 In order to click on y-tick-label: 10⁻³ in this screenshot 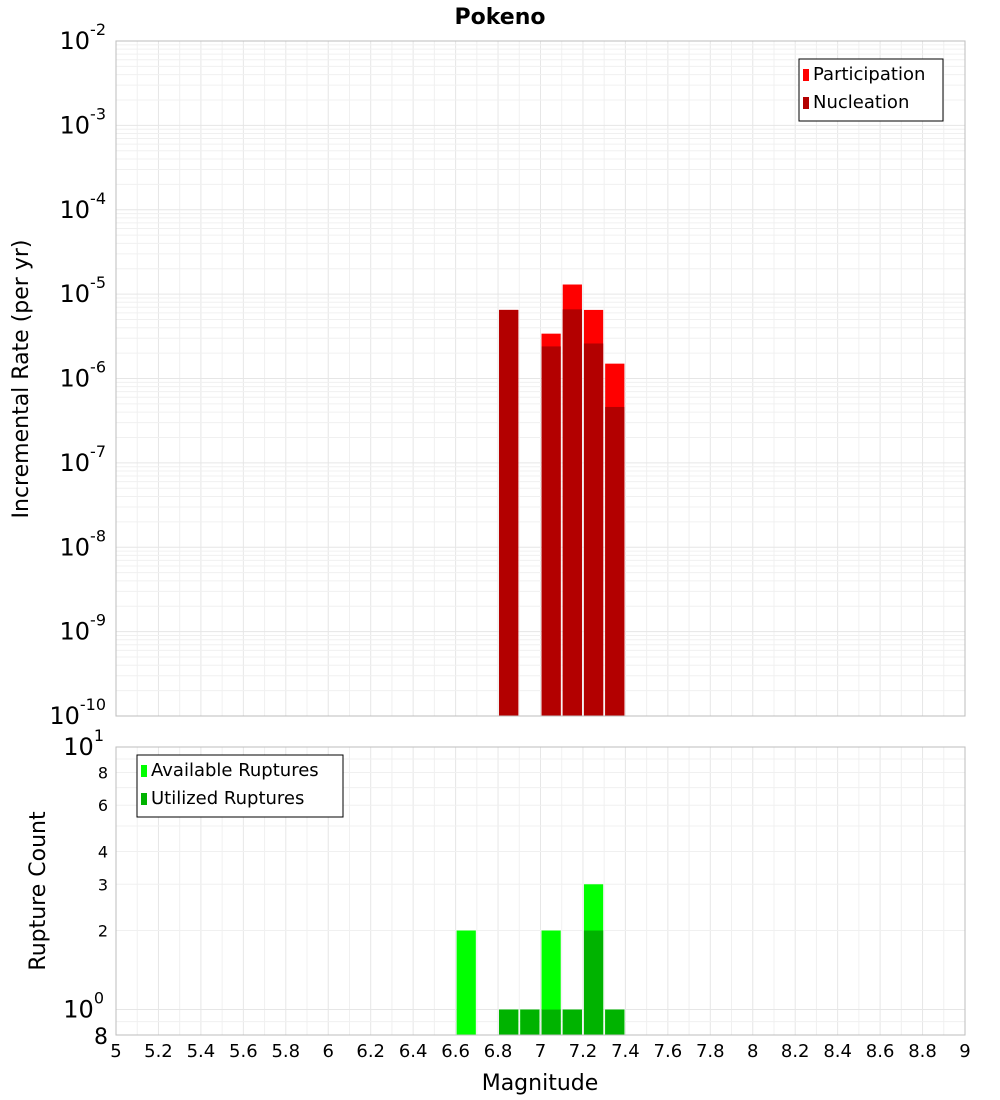, I will do `click(83, 121)`.